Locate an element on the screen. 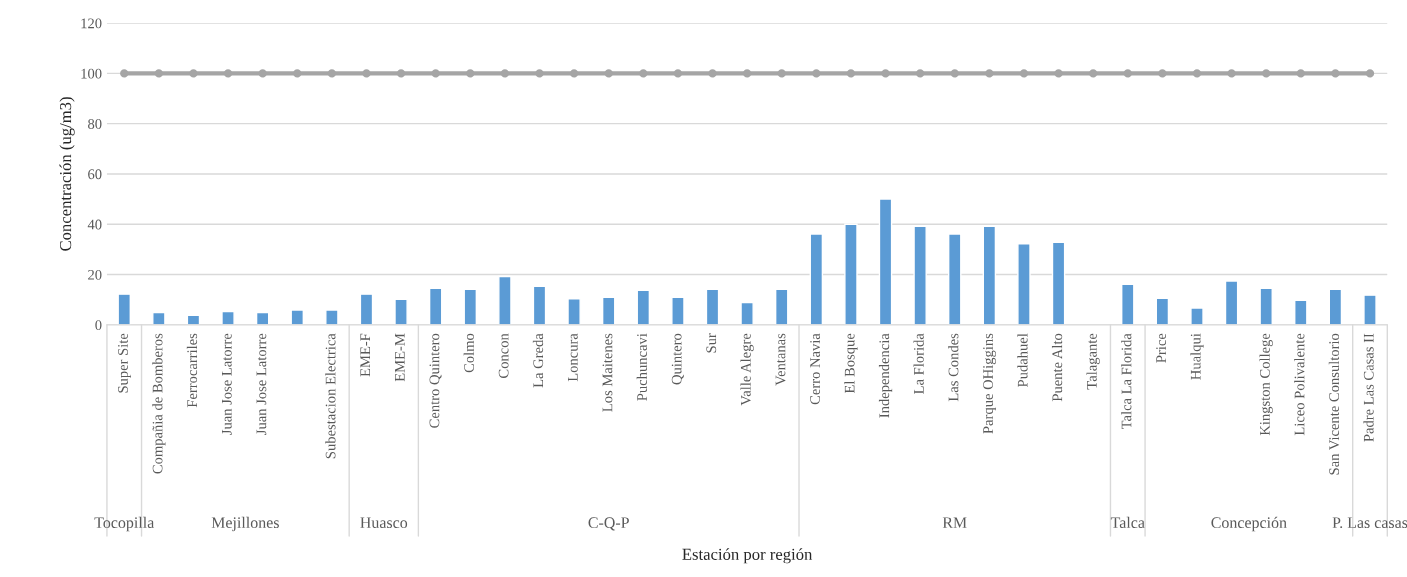  x-tick-label: Puchuncavi is located at coordinates (641, 367).